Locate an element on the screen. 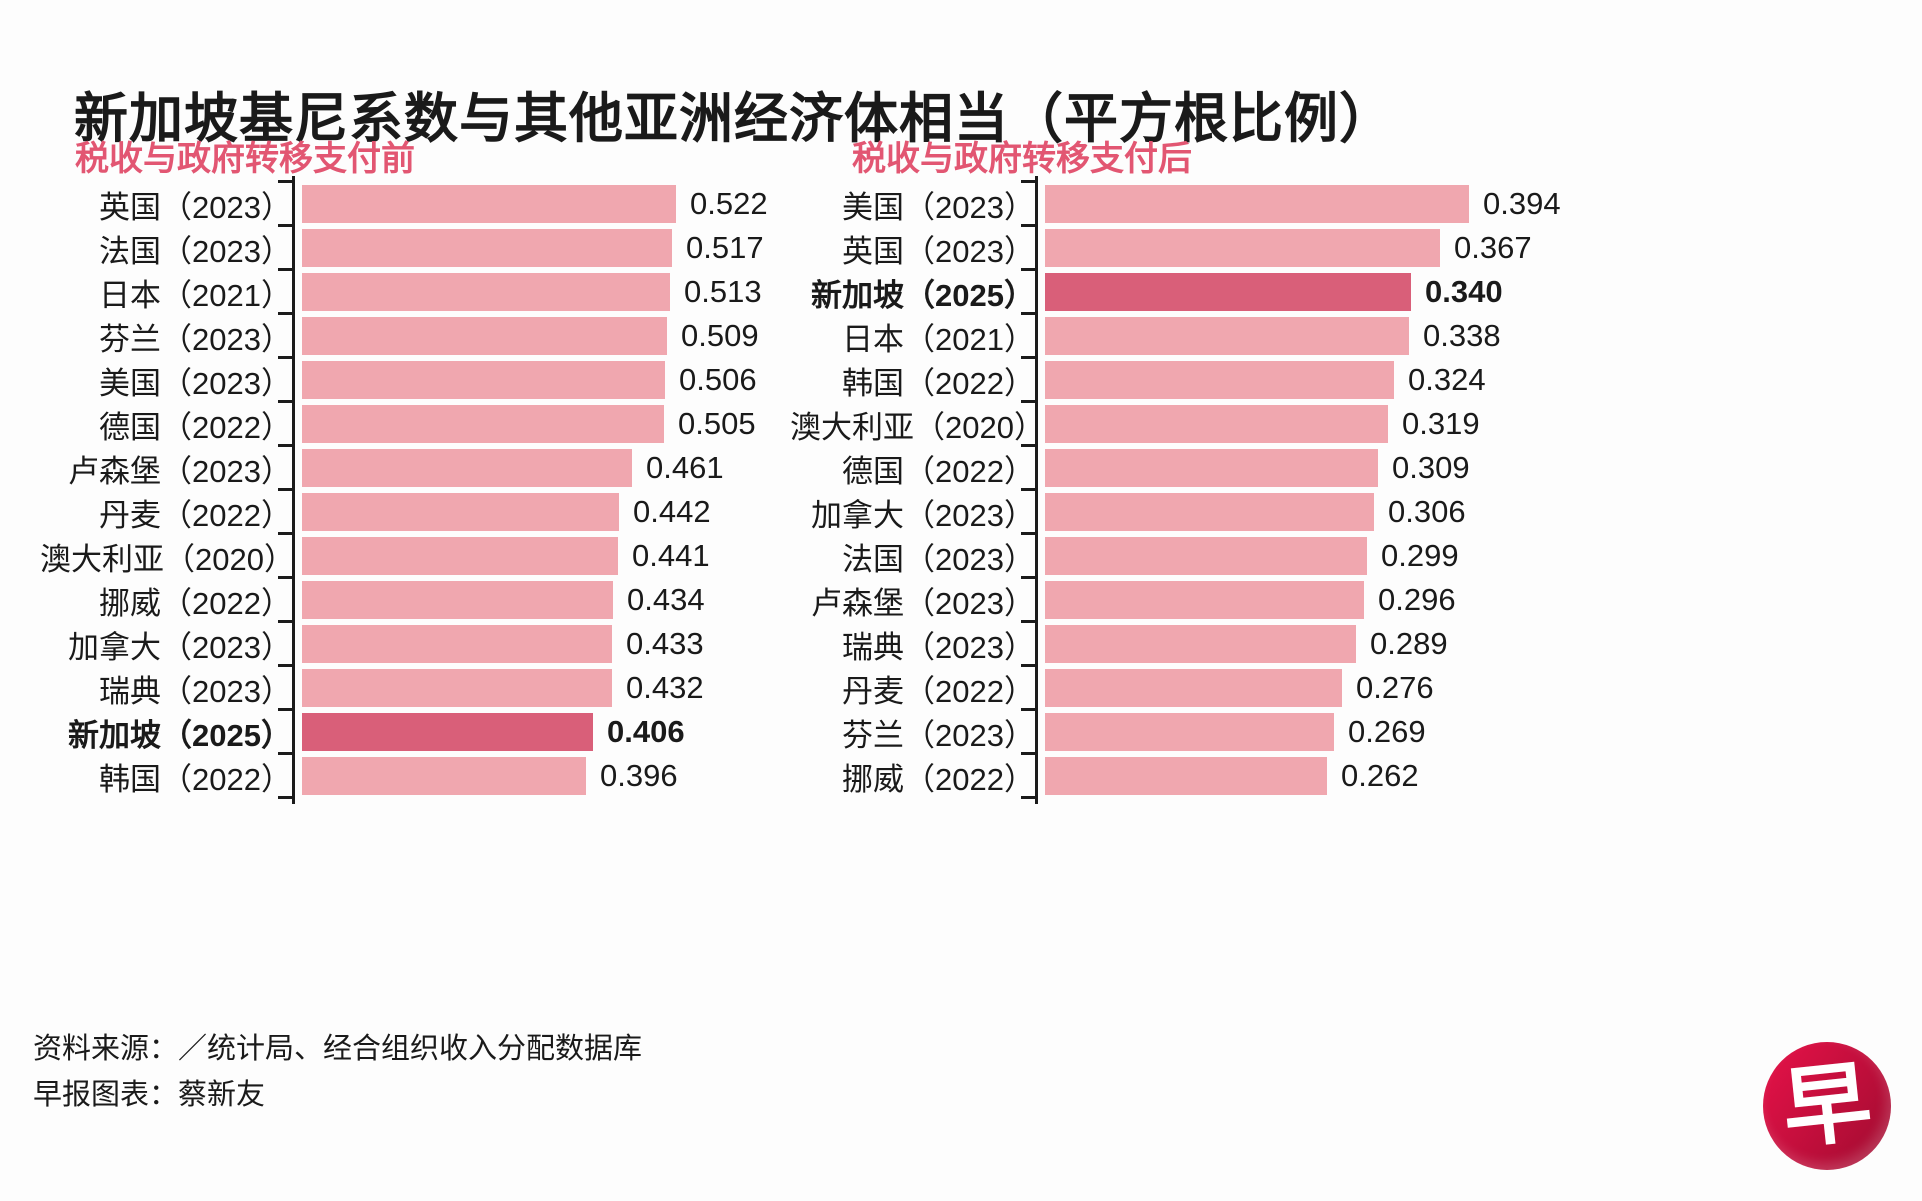 The width and height of the screenshot is (1922, 1201). bar-row: 美国（2023） 0.394 is located at coordinates (1175, 204).